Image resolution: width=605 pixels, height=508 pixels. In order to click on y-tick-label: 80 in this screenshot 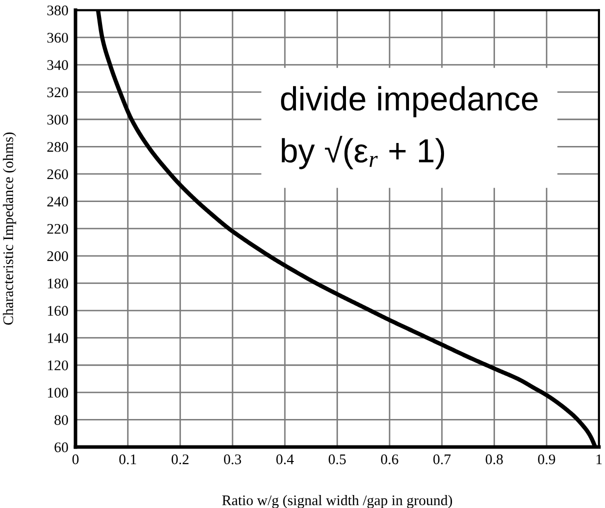, I will do `click(61, 420)`.